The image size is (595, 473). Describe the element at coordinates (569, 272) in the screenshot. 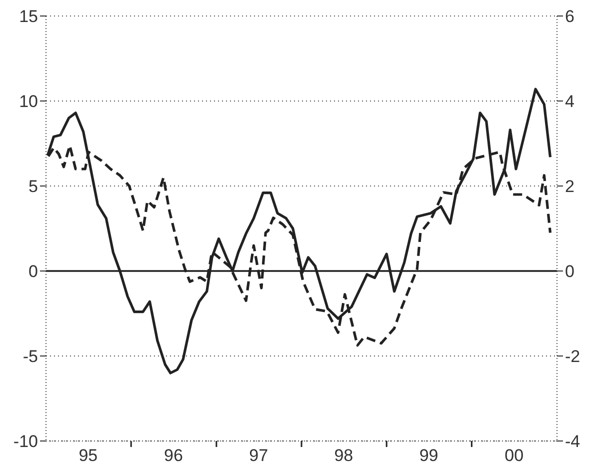

I see `y2-tick-label: 0` at that location.